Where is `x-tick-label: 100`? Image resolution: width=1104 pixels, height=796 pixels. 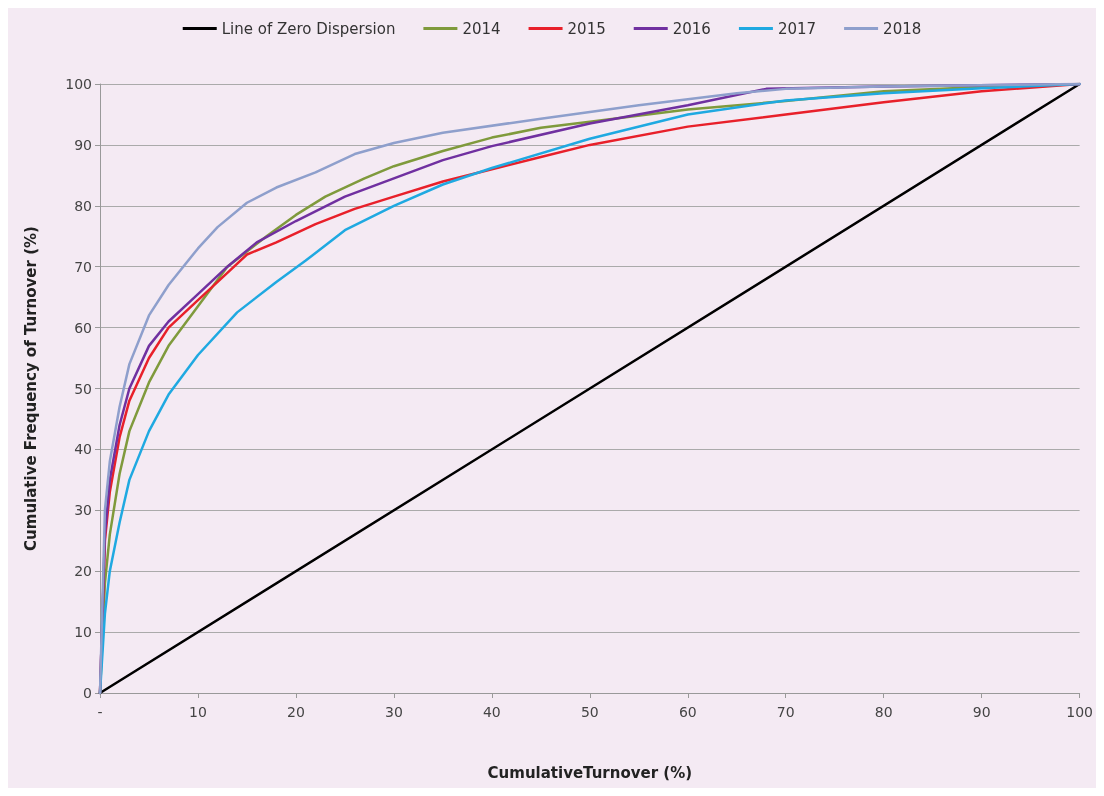
x-tick-label: 100 is located at coordinates (1080, 712).